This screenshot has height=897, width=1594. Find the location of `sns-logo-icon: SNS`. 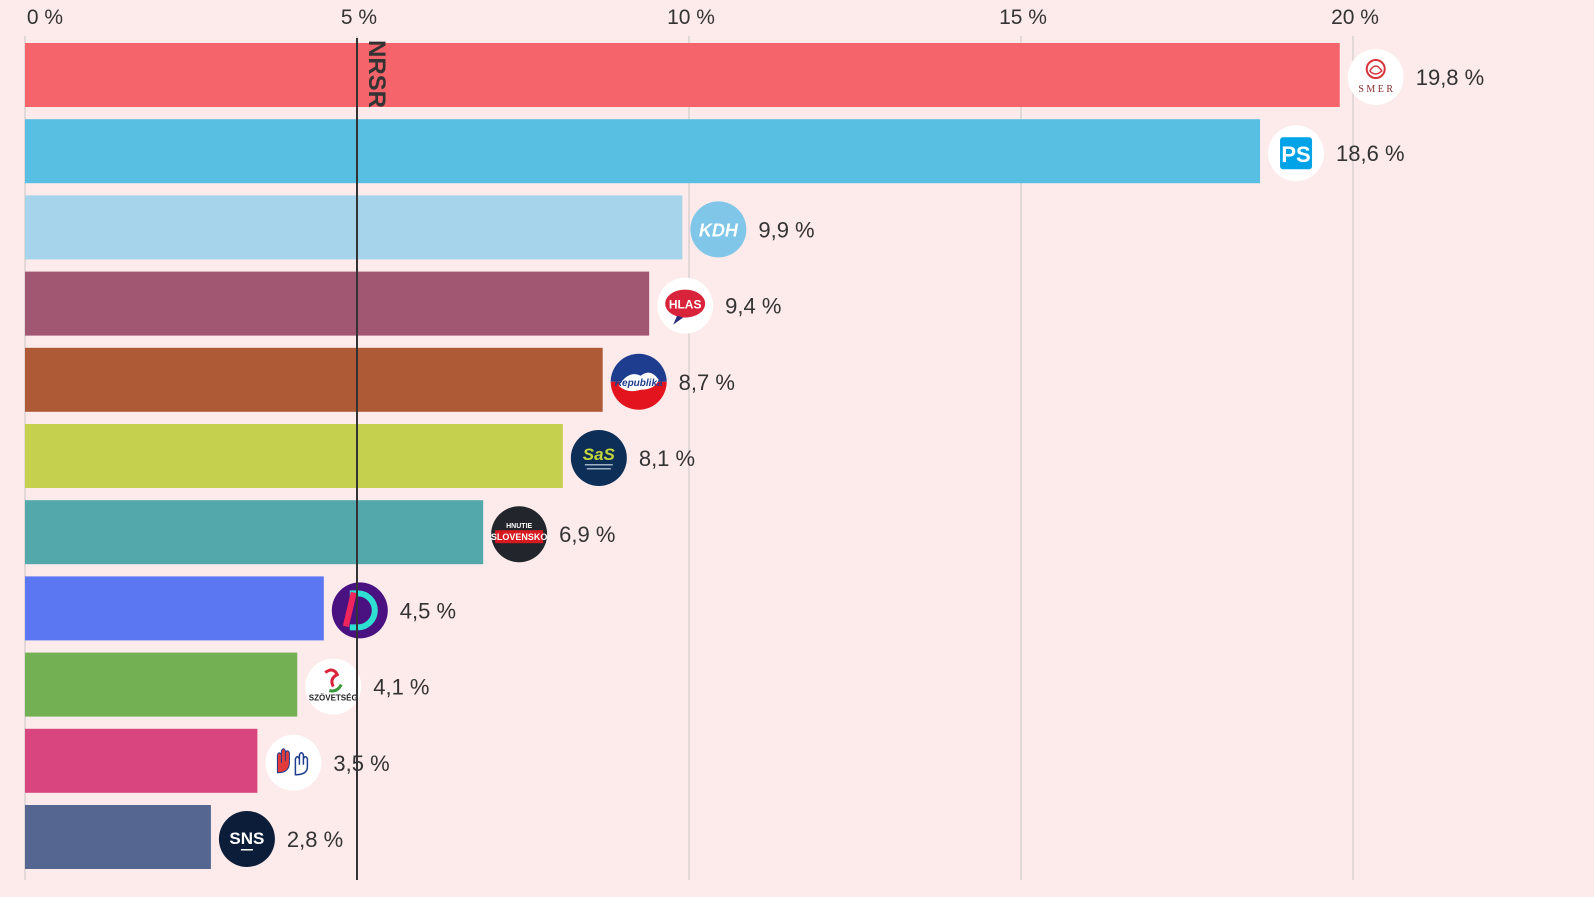

sns-logo-icon: SNS is located at coordinates (246, 839).